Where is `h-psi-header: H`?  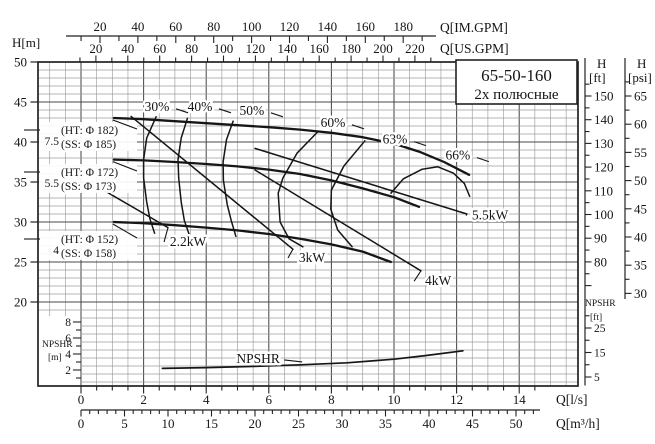 h-psi-header: H is located at coordinates (641, 63).